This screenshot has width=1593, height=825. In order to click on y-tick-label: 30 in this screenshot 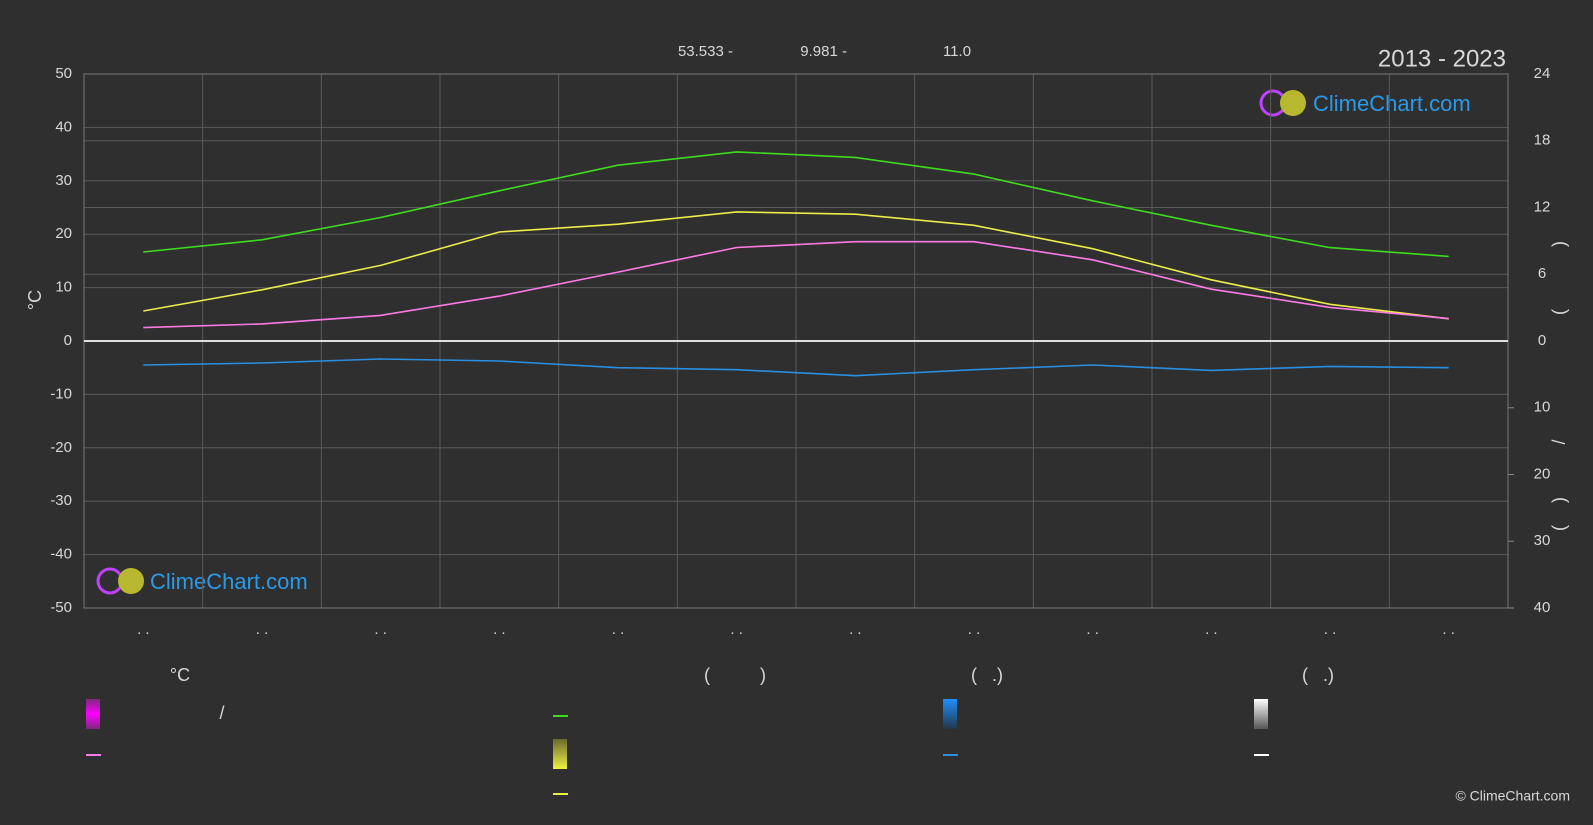, I will do `click(63, 180)`.